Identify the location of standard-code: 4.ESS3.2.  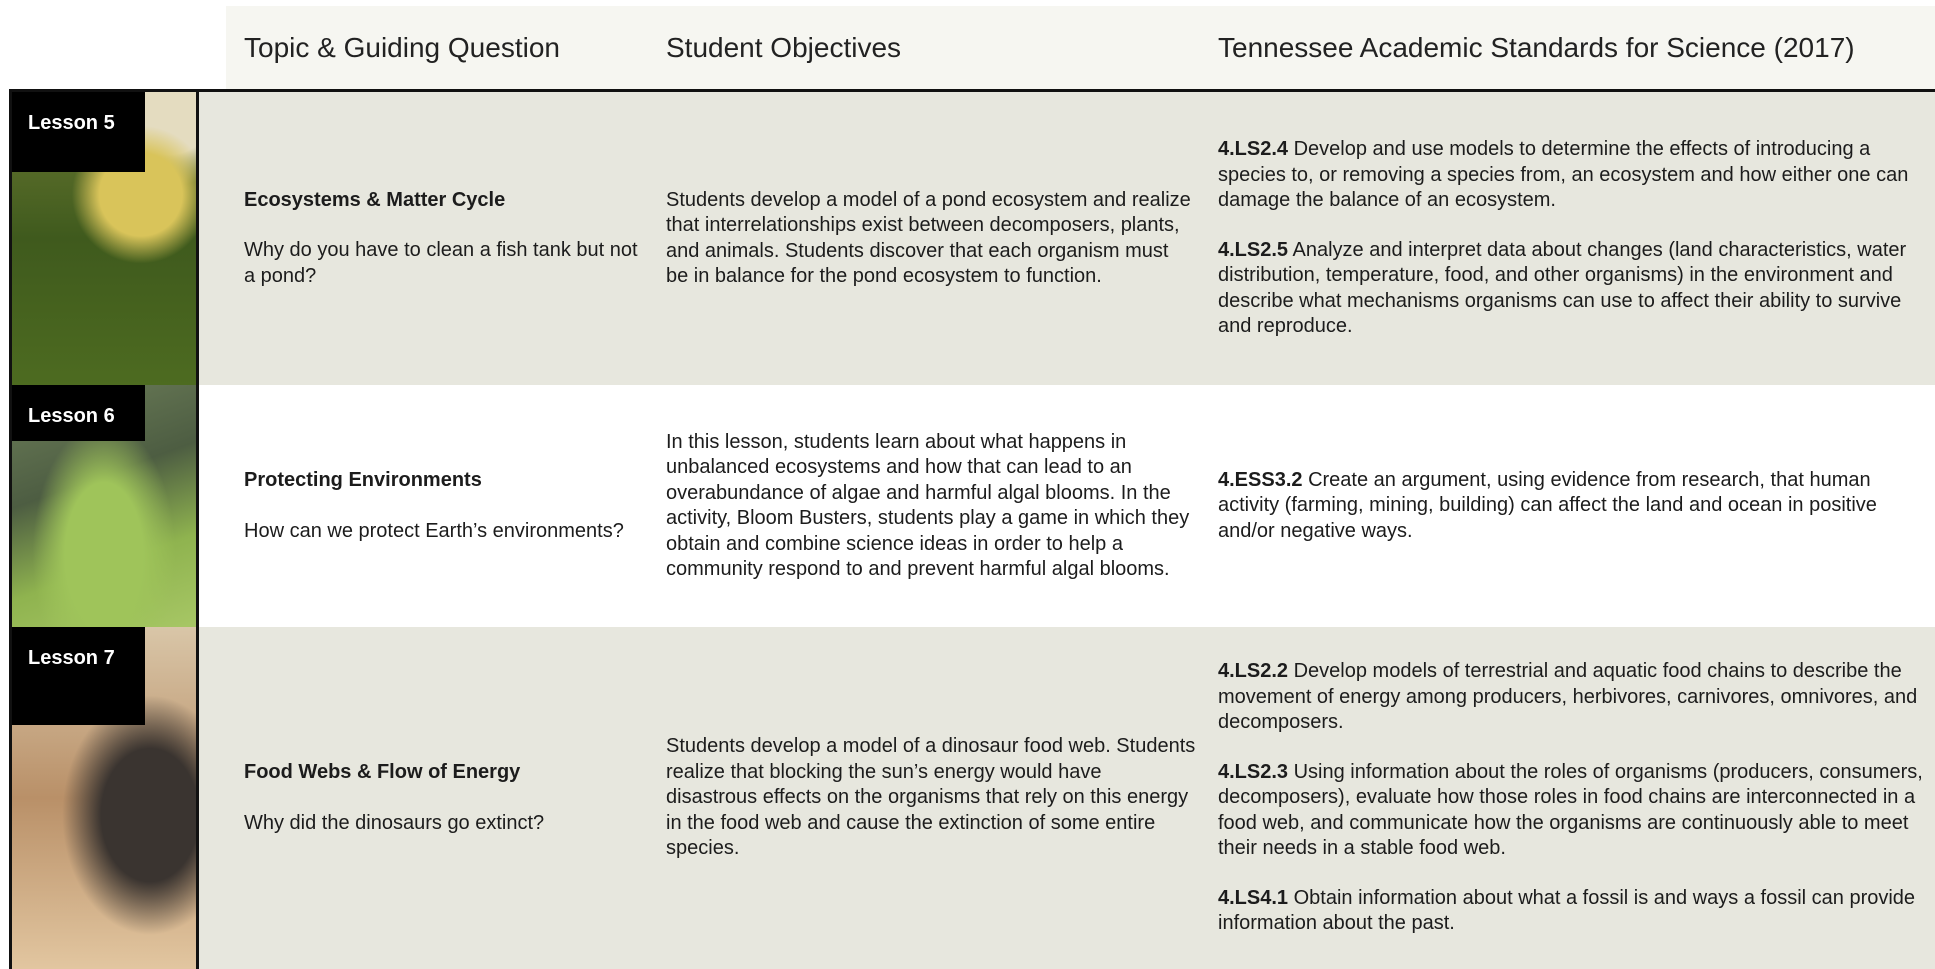
(1260, 479).